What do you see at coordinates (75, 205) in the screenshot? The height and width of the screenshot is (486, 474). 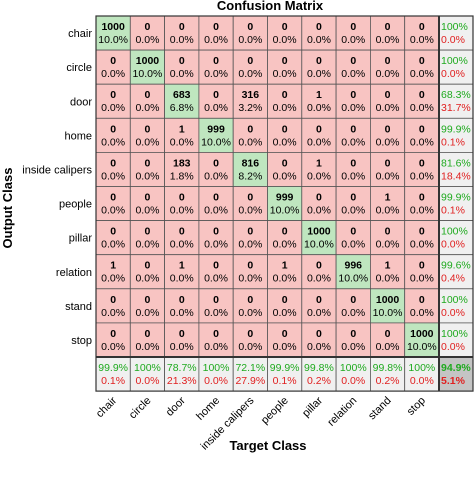 I see `y-tick-label: people` at bounding box center [75, 205].